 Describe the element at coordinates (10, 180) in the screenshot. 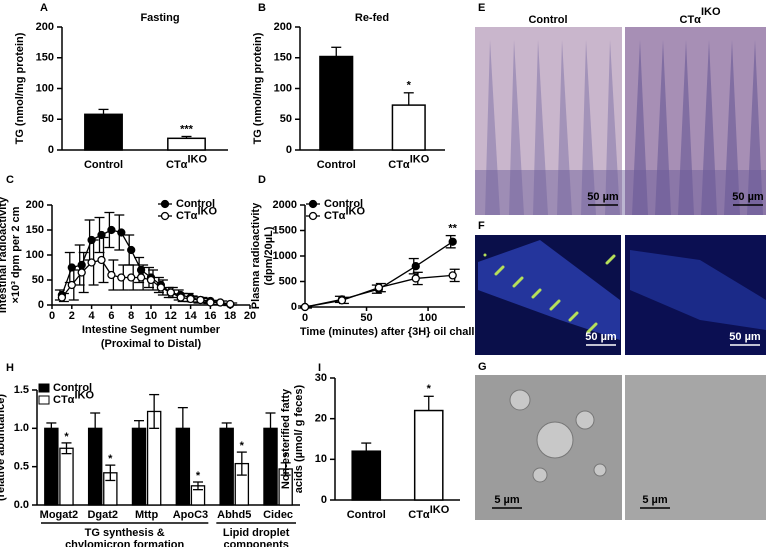

I see `panel-letter: C` at that location.